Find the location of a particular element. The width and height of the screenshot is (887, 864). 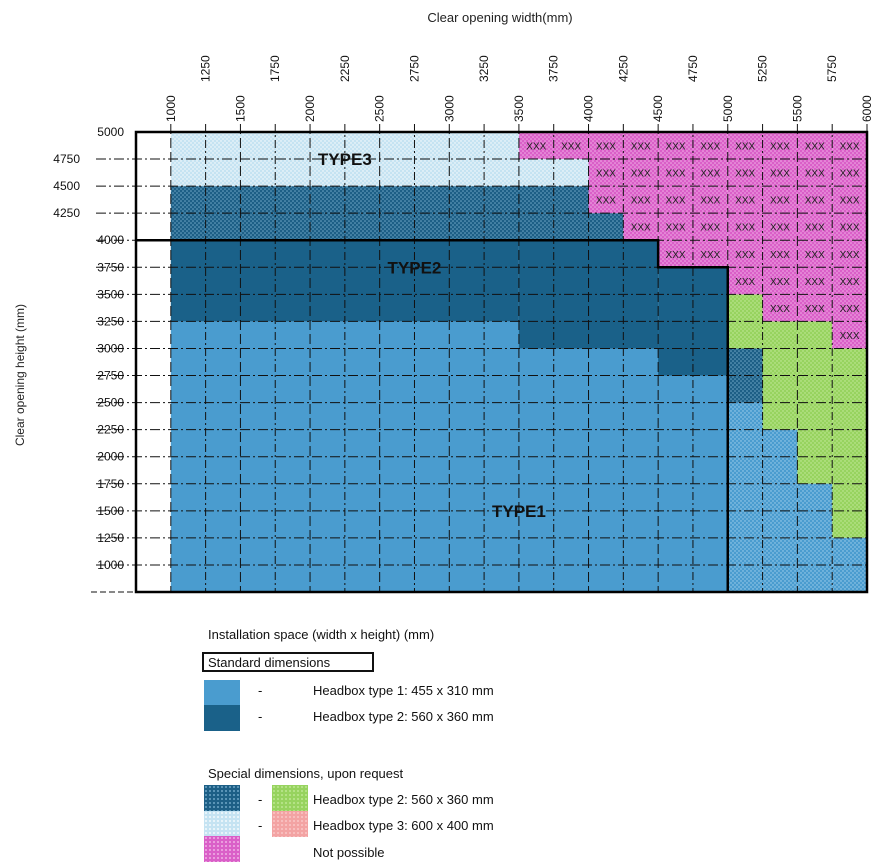

region-sp2g is located at coordinates (849, 443).